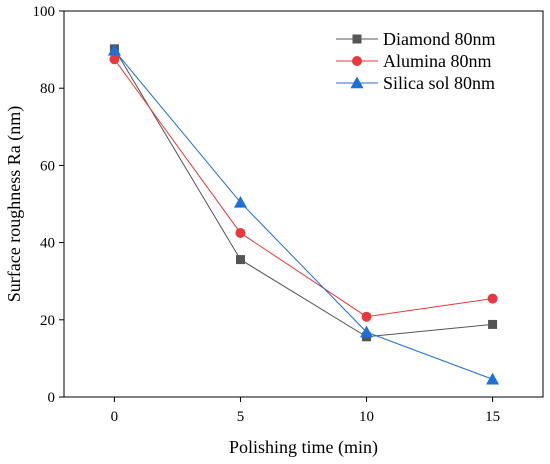 The image size is (550, 464). Describe the element at coordinates (14, 204) in the screenshot. I see `y-axis-title: Surface roughness Ra (nm)` at that location.